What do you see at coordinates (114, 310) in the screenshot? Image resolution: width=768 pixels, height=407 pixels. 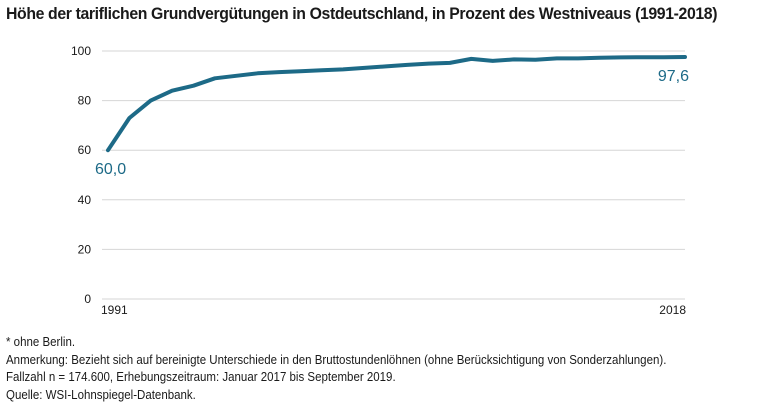 I see `x-tick-label-1991: 1991` at bounding box center [114, 310].